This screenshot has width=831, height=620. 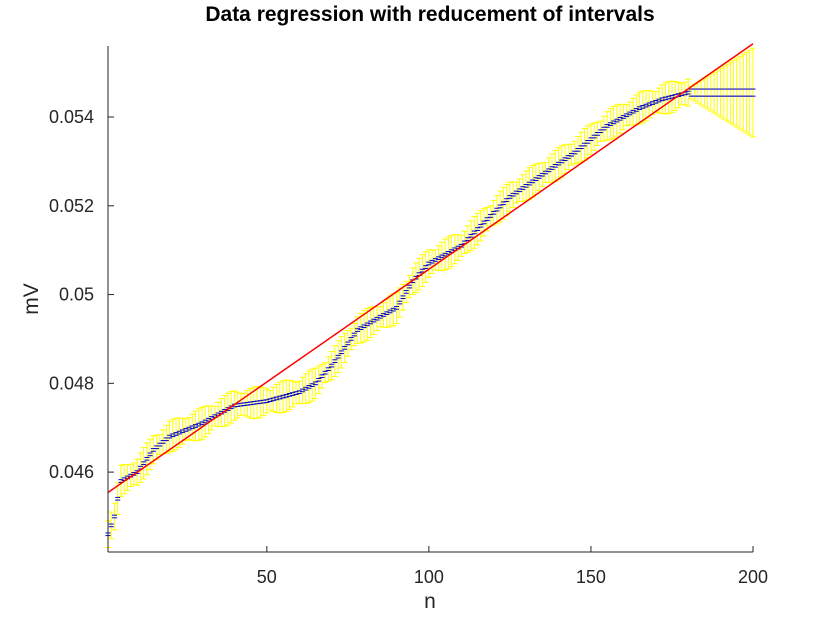 I want to click on y-tick-label: 0.052, so click(x=71, y=206).